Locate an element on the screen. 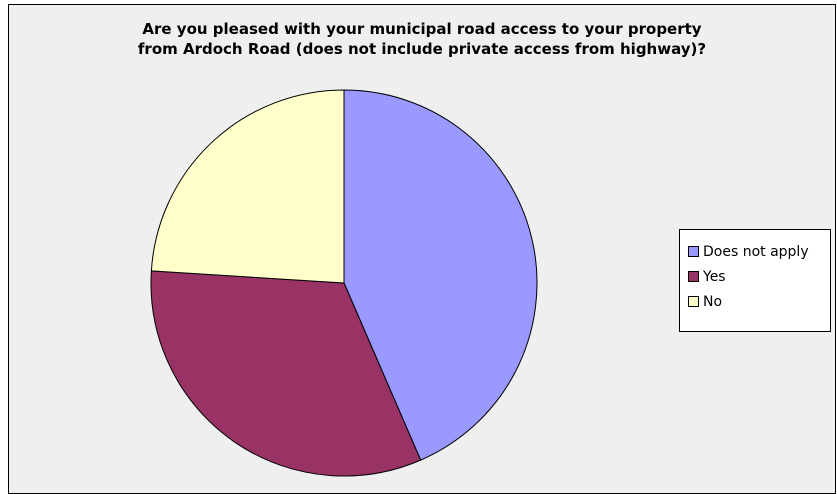 The image size is (837, 494). legend-swatch-does-not-apply is located at coordinates (693, 251).